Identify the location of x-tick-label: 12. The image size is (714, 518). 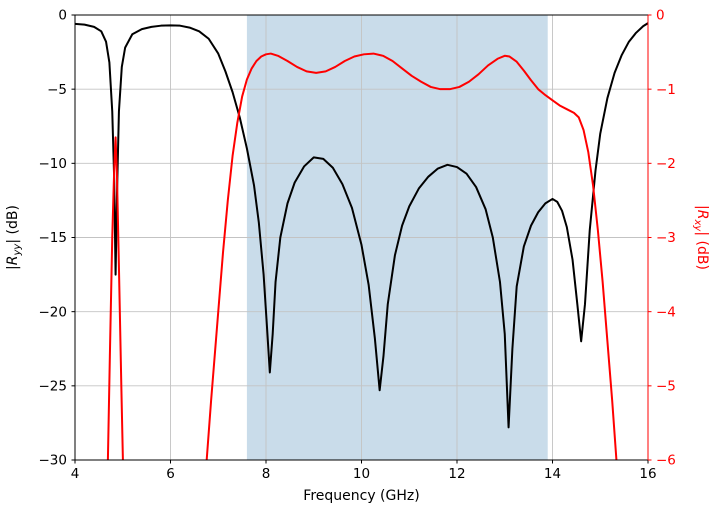
(456, 474).